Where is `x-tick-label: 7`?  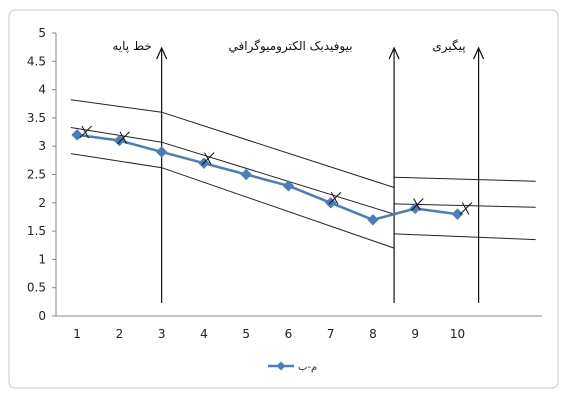
x-tick-label: 7 is located at coordinates (331, 334).